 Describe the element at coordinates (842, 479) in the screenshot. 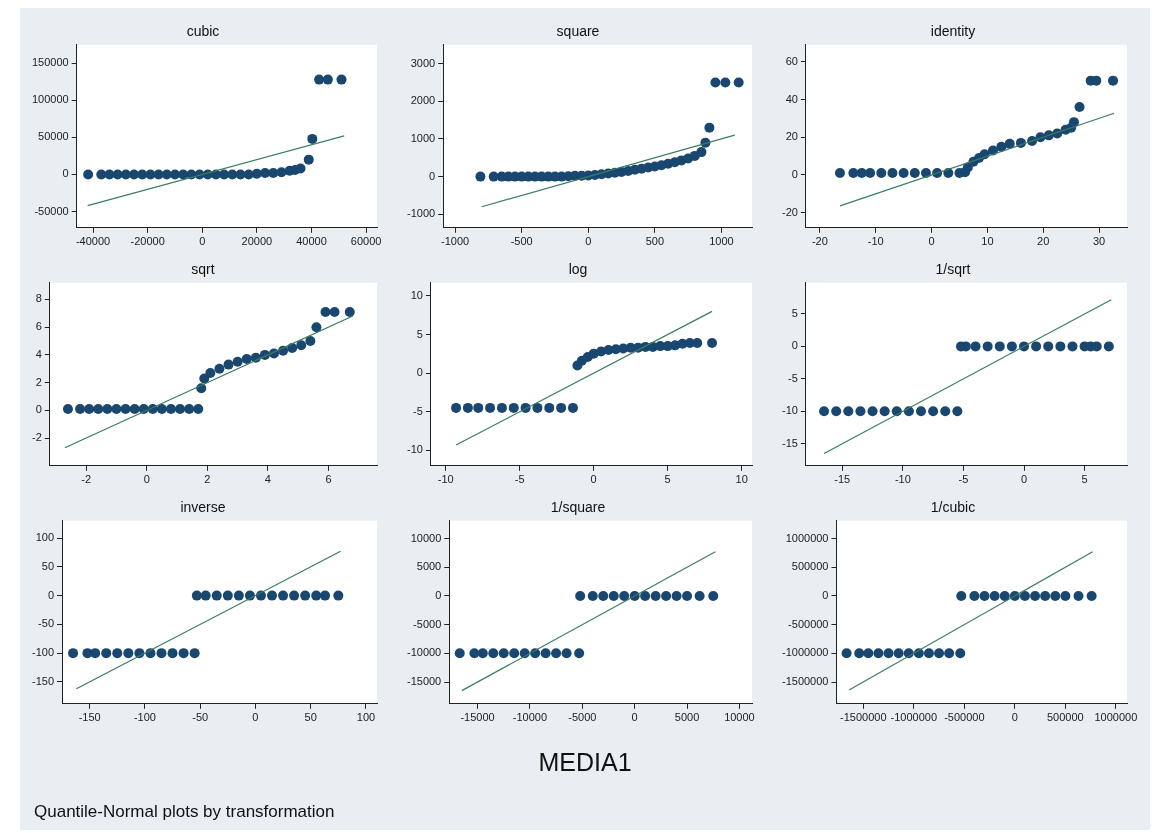

I see `x-tick-label: -15` at that location.